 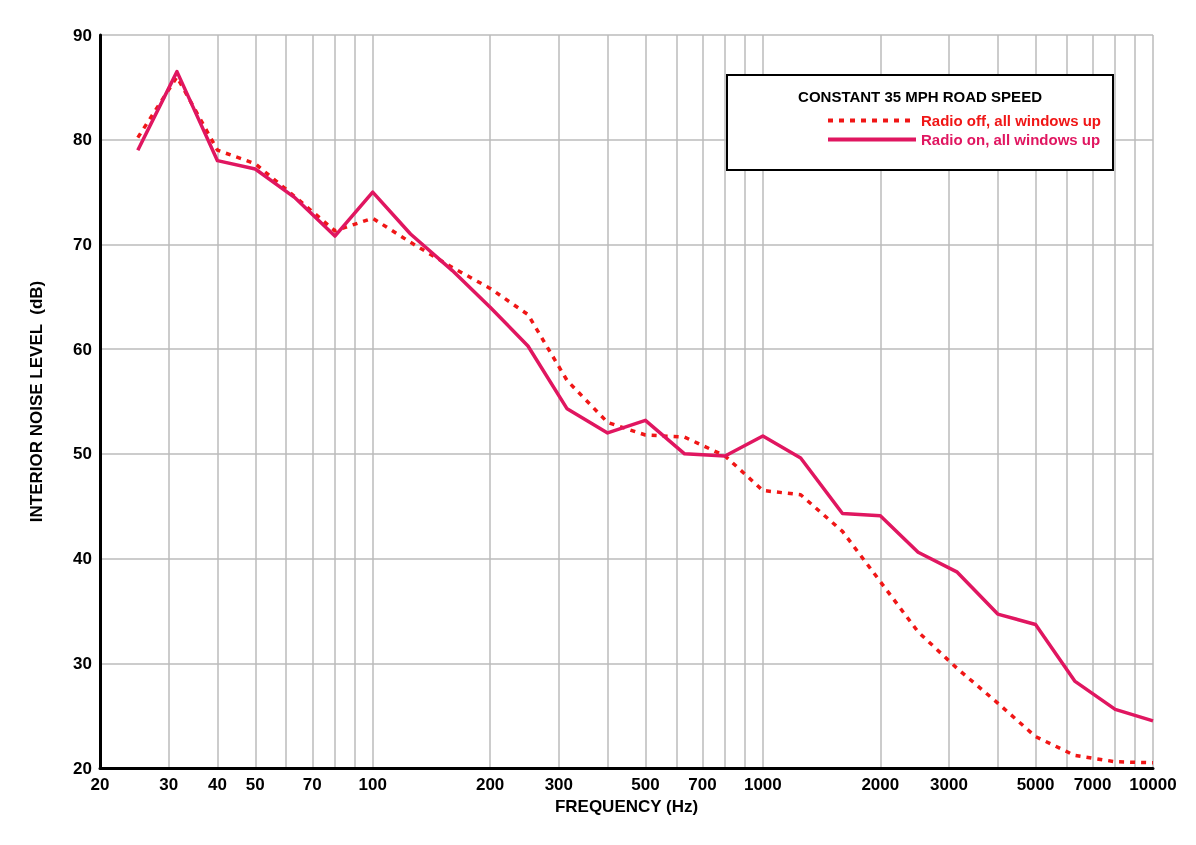 I want to click on y-tick-label: 80, so click(x=82, y=140).